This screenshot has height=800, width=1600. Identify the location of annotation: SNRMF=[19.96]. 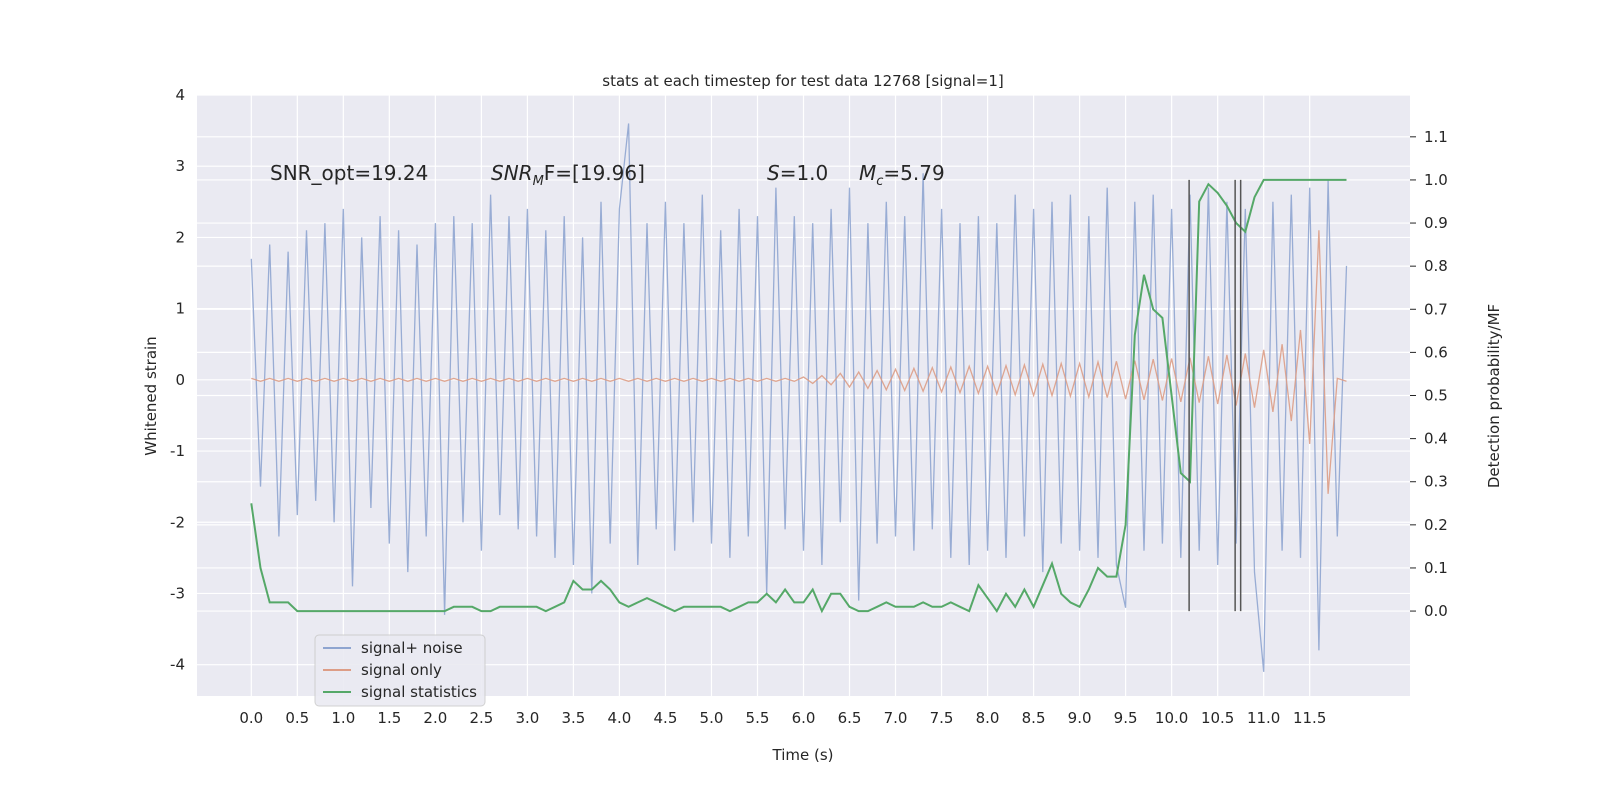
(568, 175).